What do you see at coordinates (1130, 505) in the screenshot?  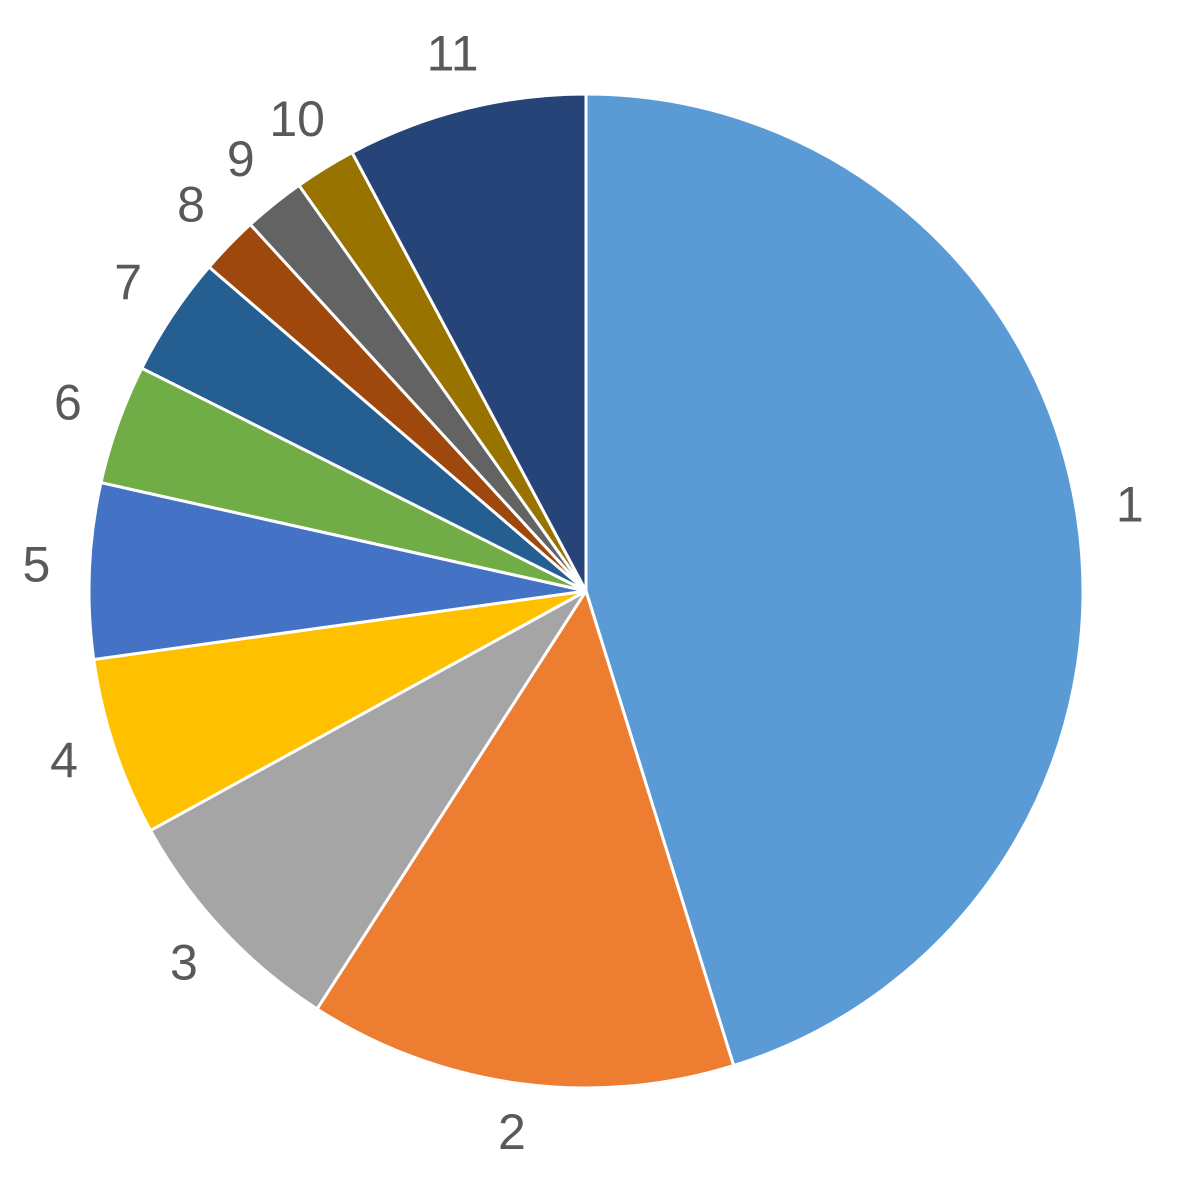 I see `slice-label: 1` at bounding box center [1130, 505].